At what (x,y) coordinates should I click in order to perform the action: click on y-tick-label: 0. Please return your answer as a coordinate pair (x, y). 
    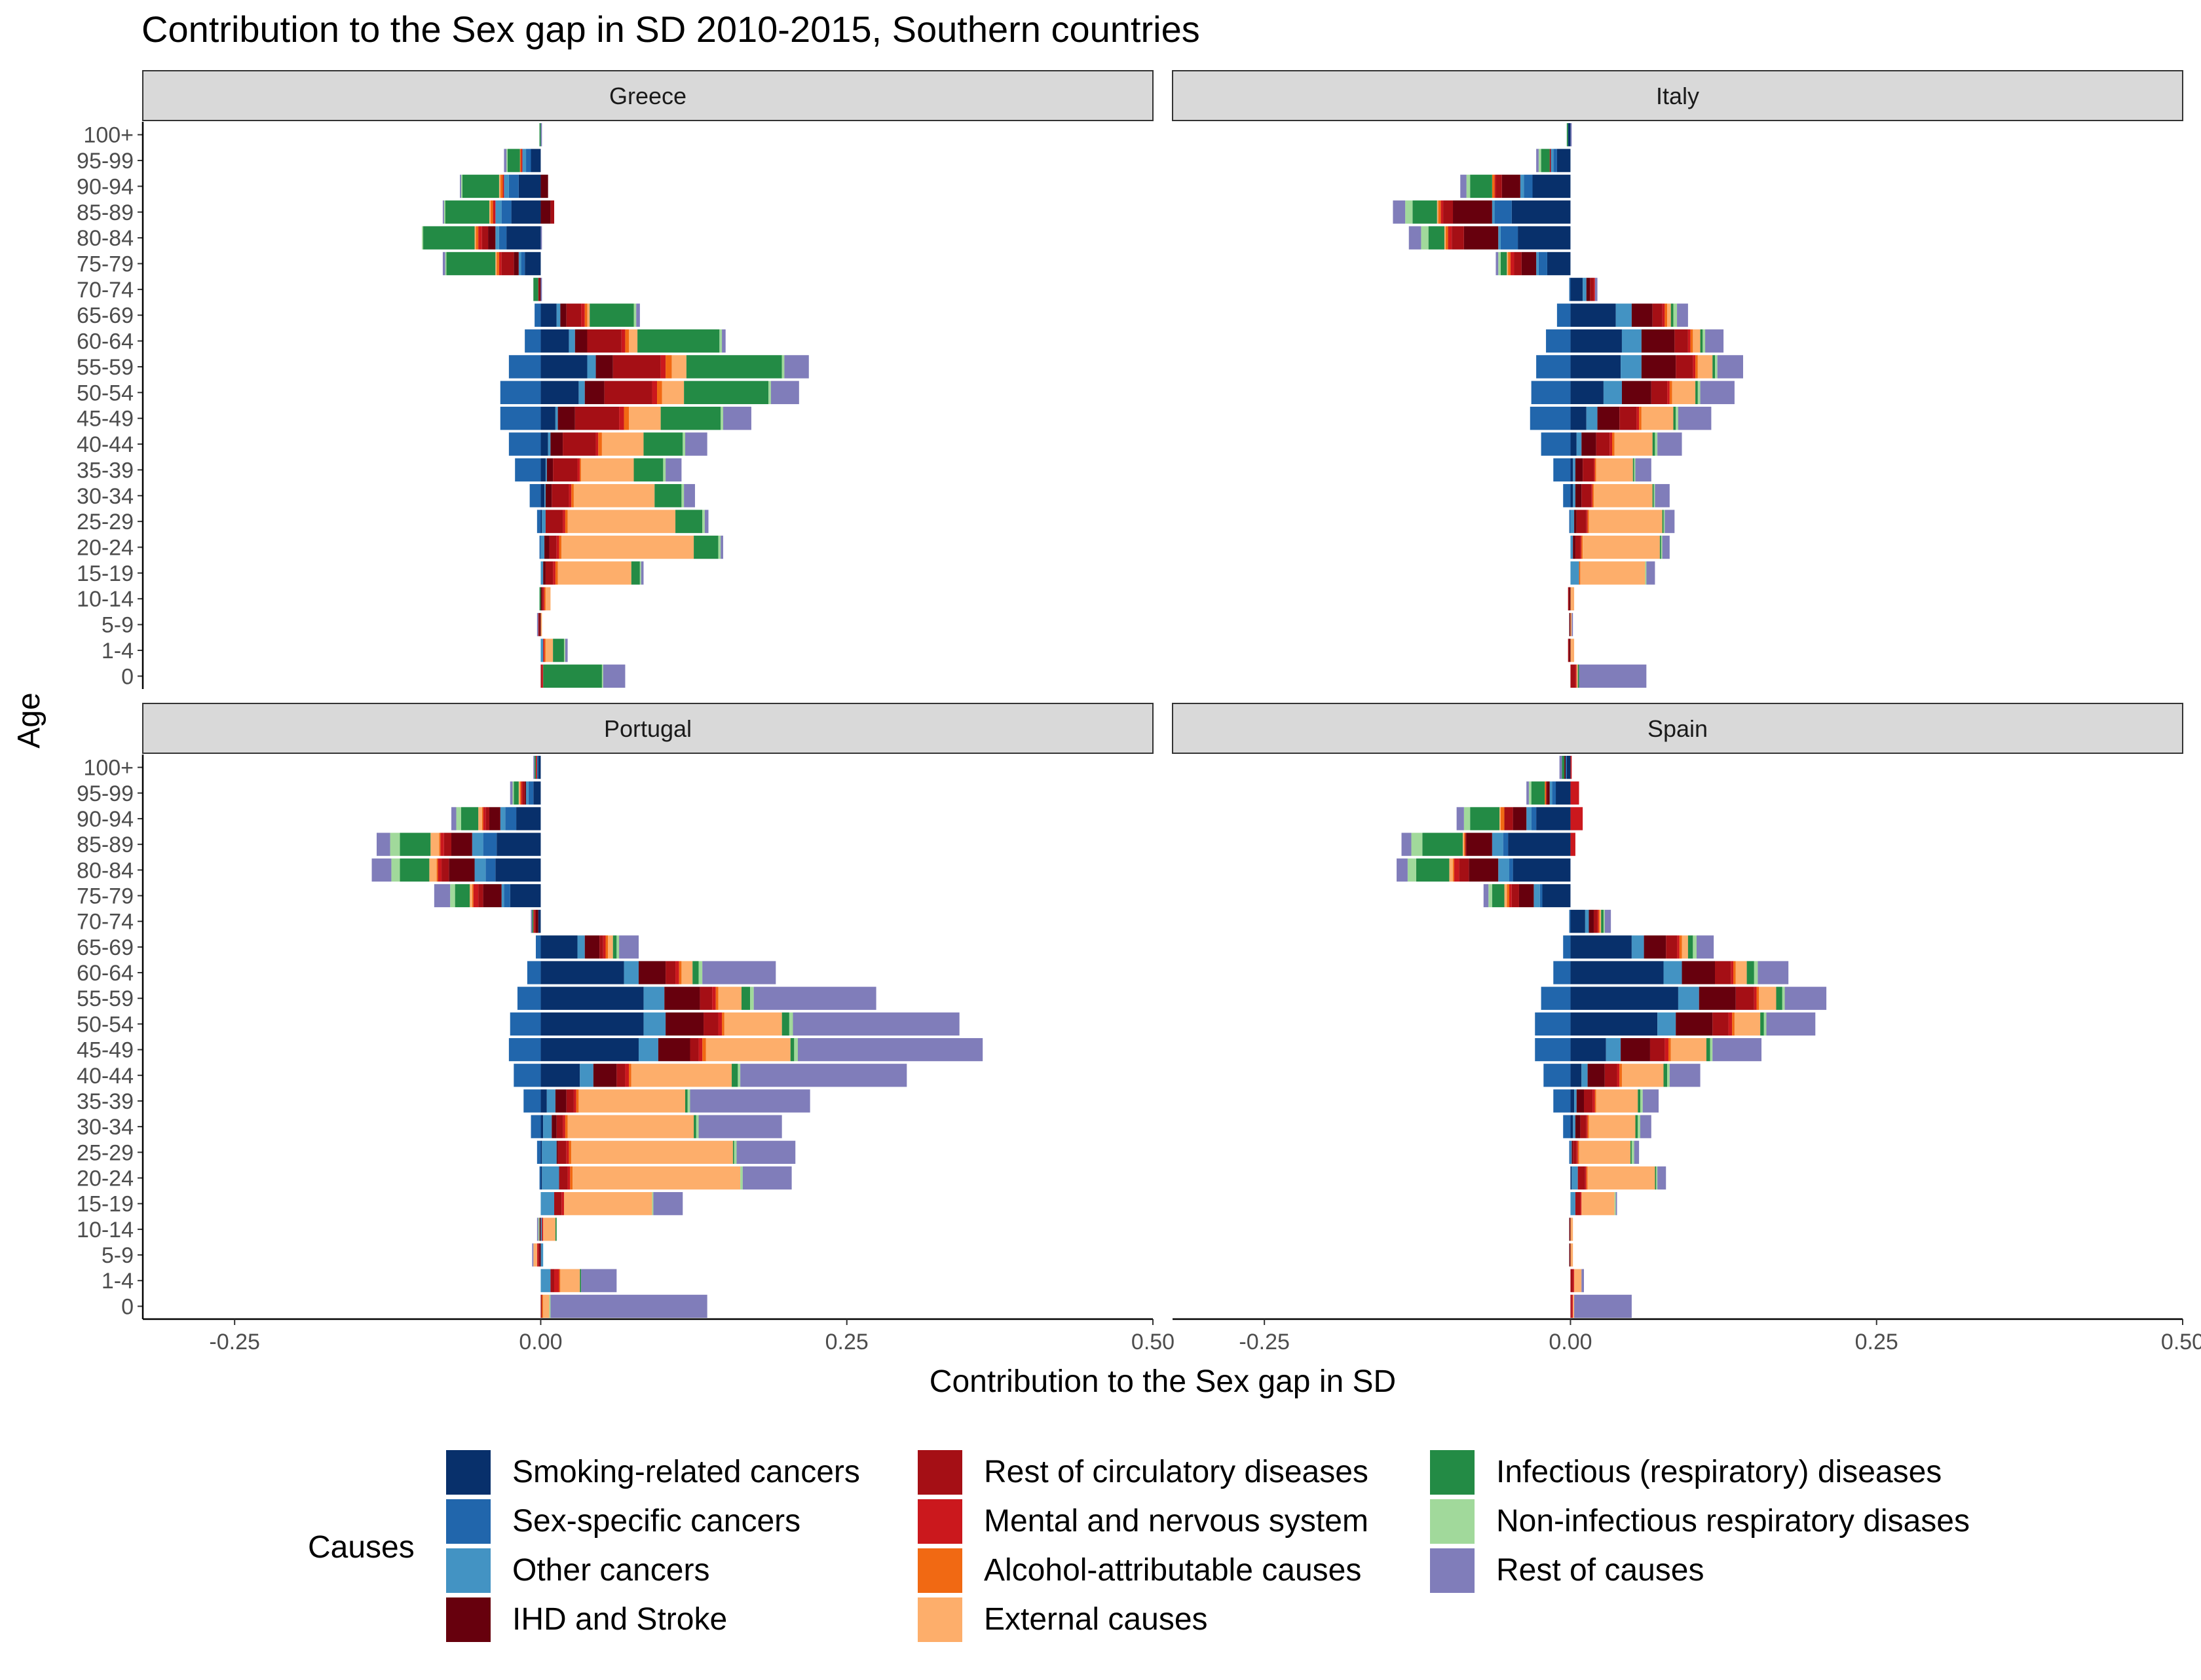
    Looking at the image, I should click on (127, 1306).